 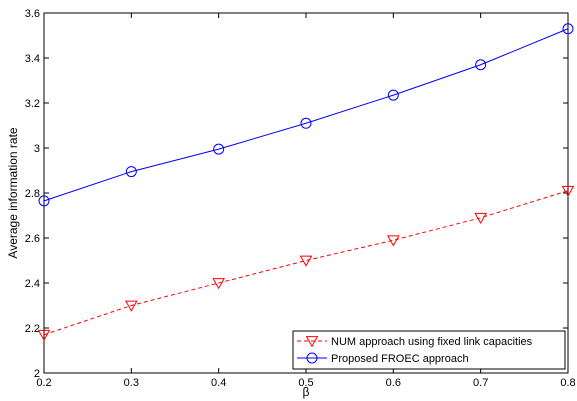 I want to click on x-axis-label: β, so click(x=306, y=392).